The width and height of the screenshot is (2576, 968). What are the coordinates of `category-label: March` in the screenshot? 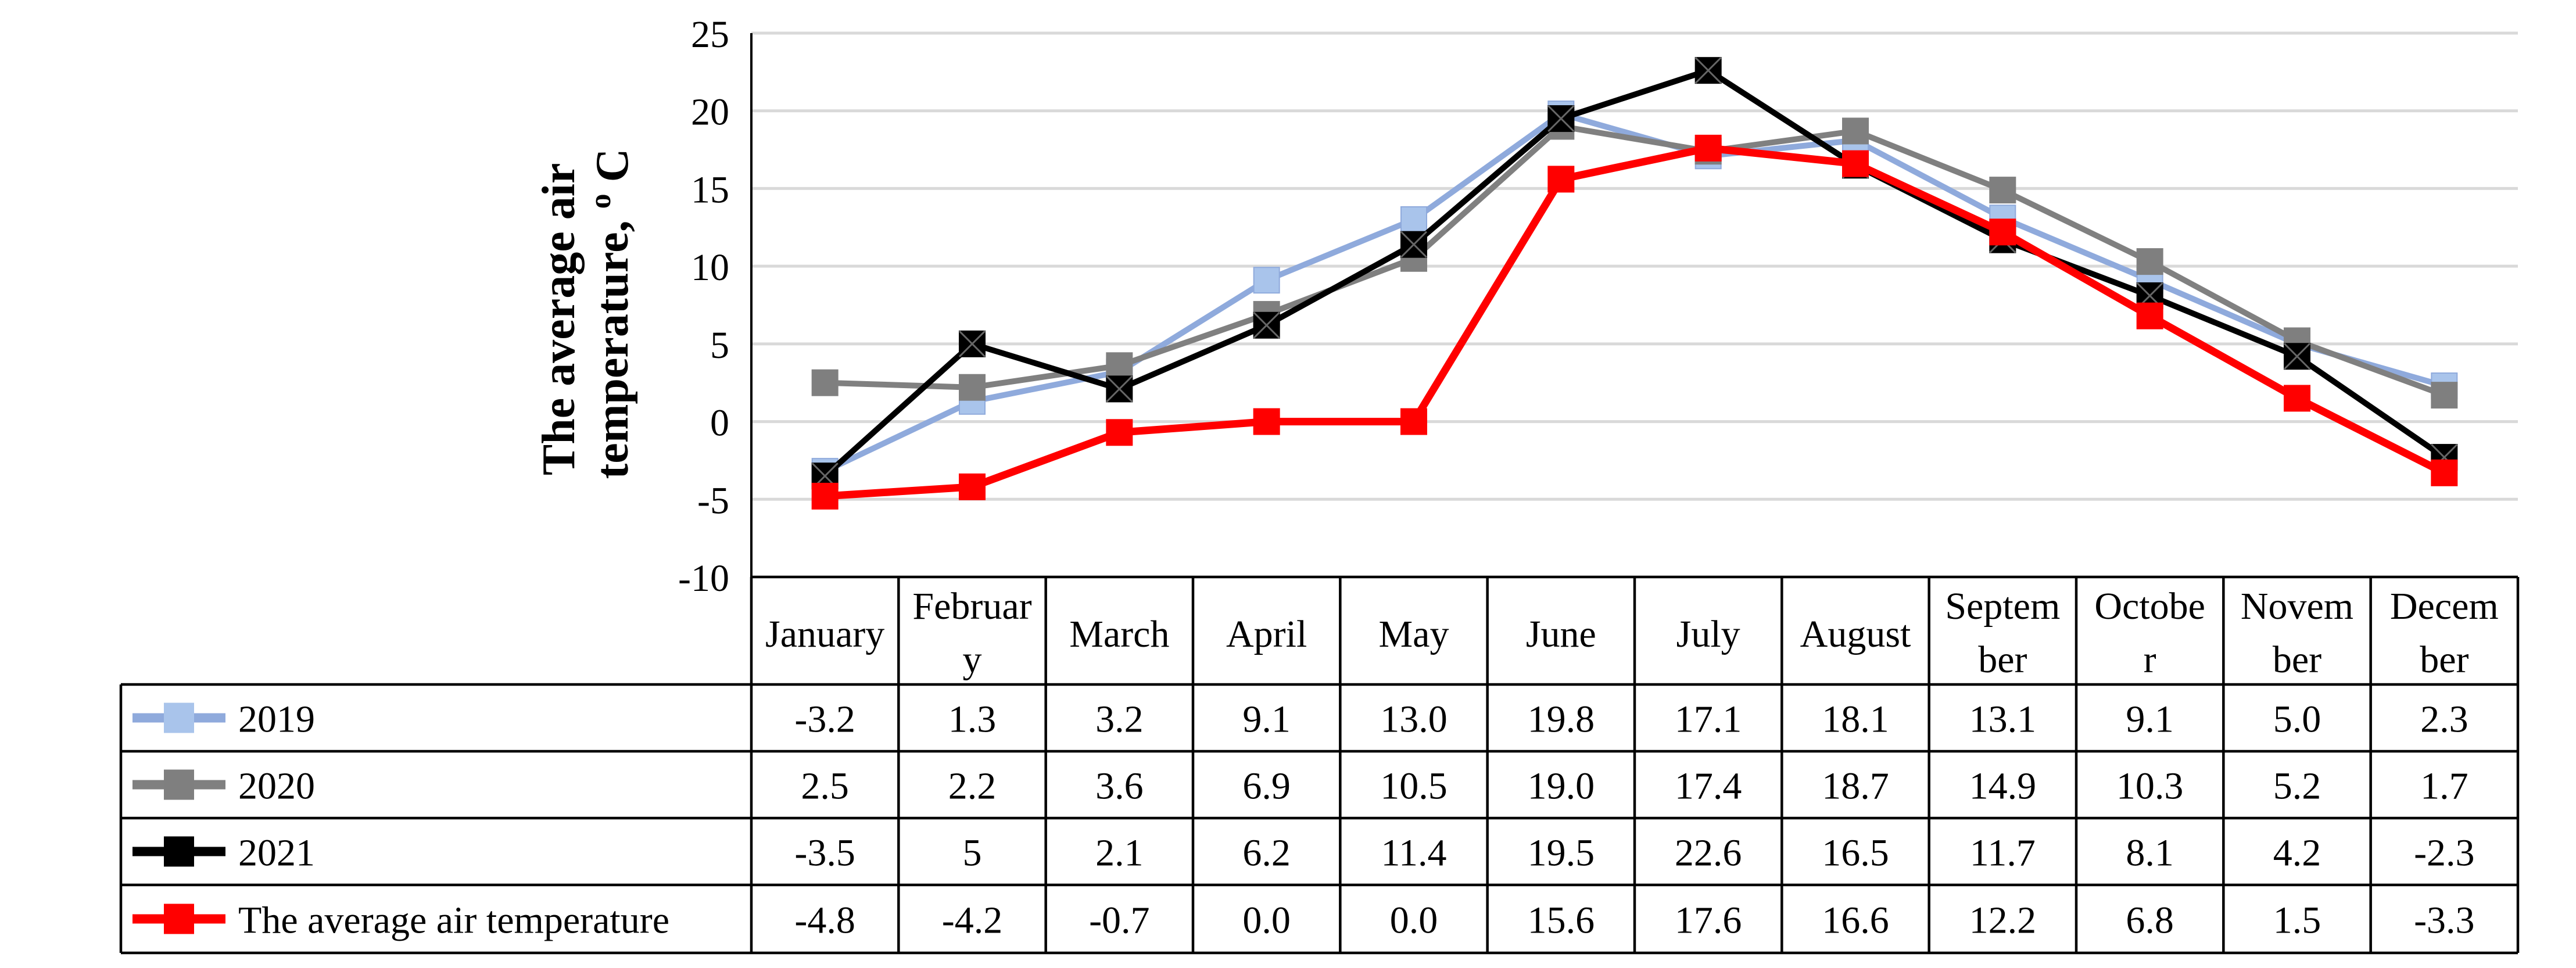 It's located at (1119, 634).